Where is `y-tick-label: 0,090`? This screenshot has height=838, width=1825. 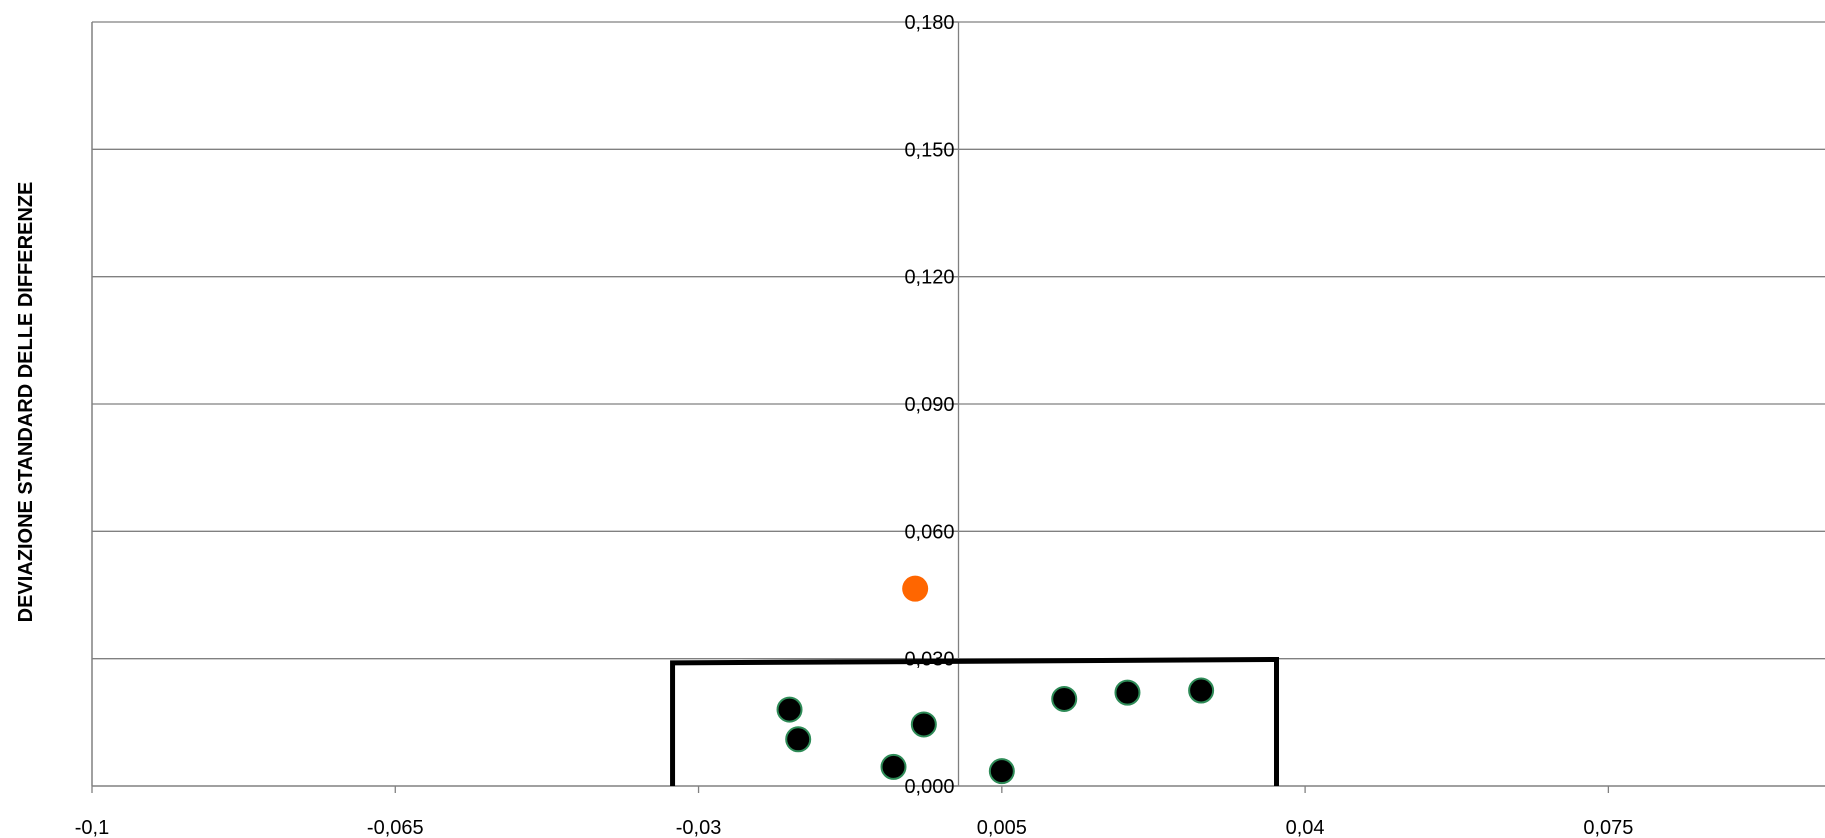
y-tick-label: 0,090 is located at coordinates (929, 405).